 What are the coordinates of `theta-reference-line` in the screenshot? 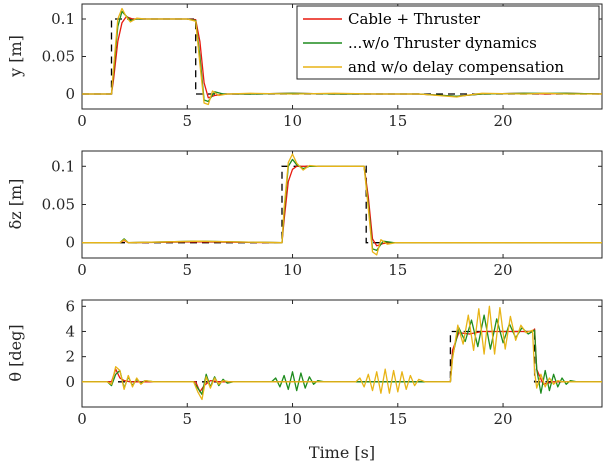 It's located at (342, 356).